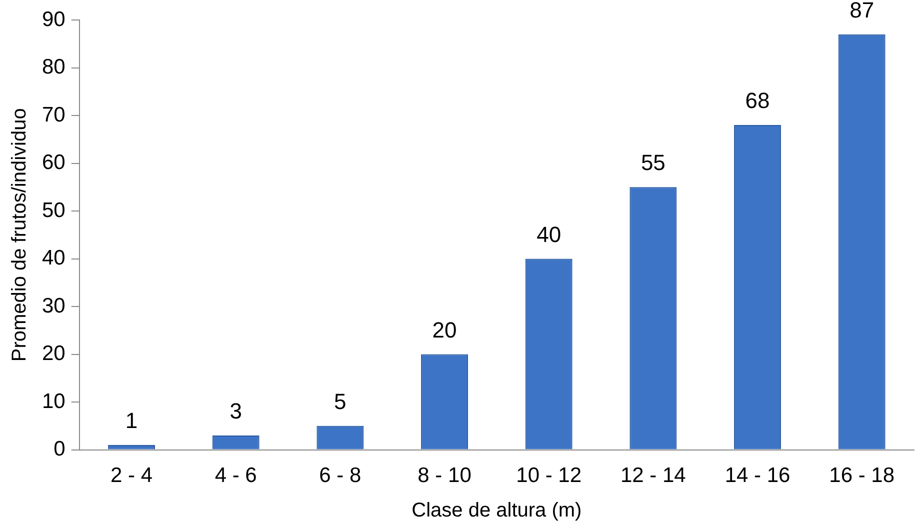 This screenshot has height=531, width=922. I want to click on data-label: 68, so click(757, 101).